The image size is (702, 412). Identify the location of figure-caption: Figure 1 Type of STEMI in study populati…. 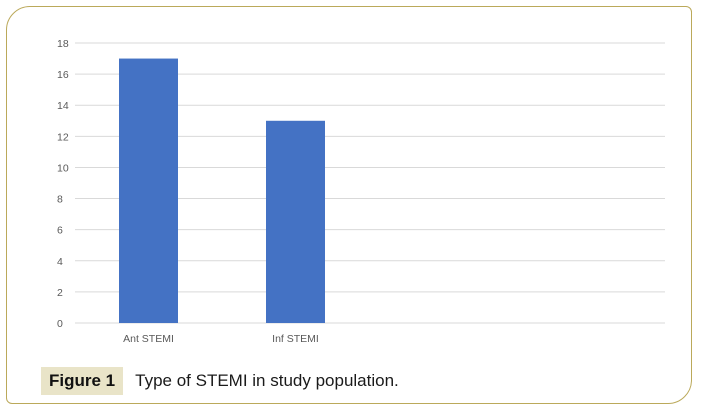
(220, 381).